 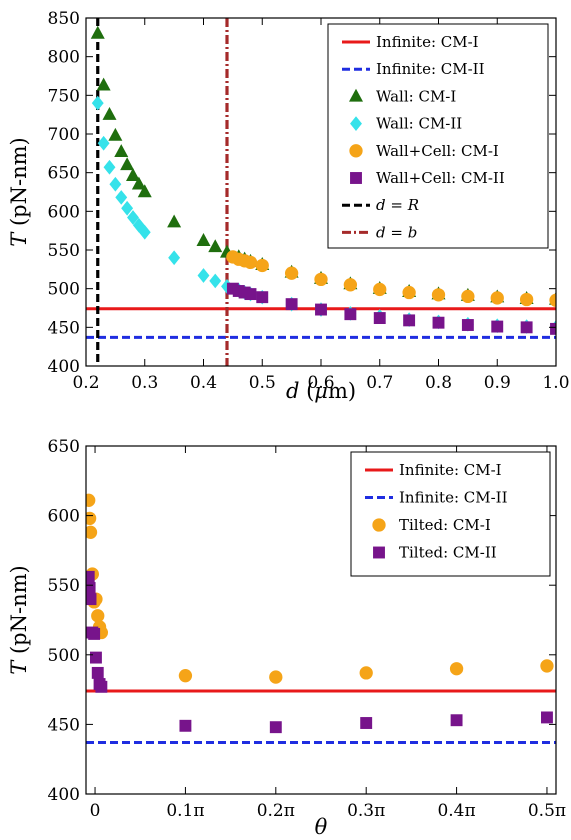 I want to click on bottom-legend-label: Tilted: CM-I, so click(x=445, y=525).